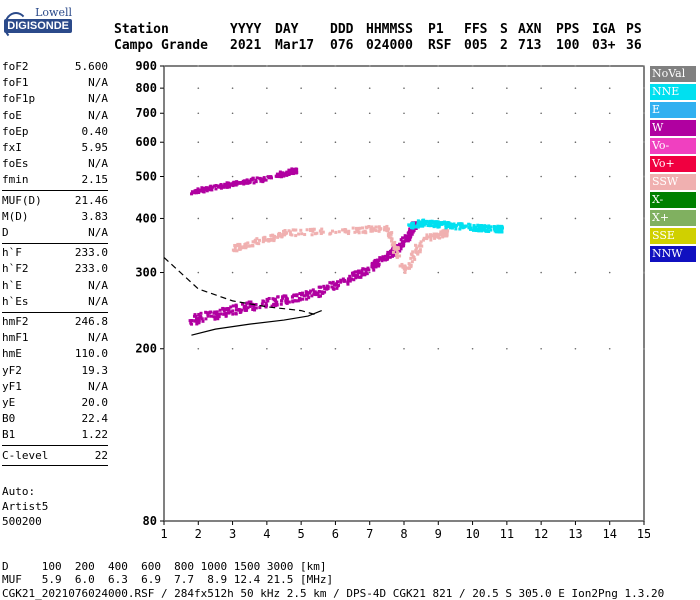 The image size is (700, 600). What do you see at coordinates (146, 218) in the screenshot?
I see `y-tick-label: 400` at bounding box center [146, 218].